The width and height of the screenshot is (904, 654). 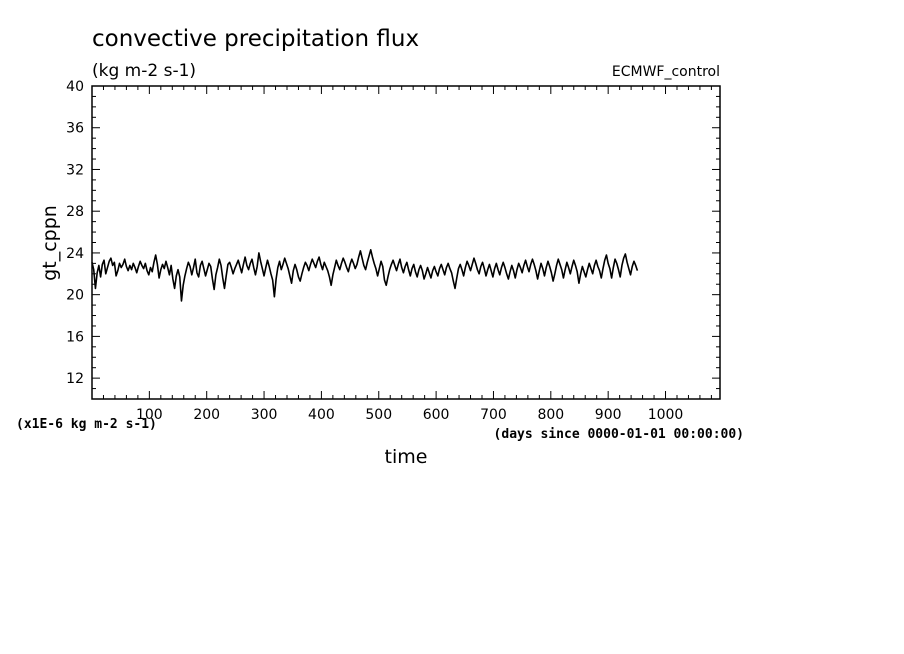 I want to click on y-tick-label: 12, so click(x=75, y=379).